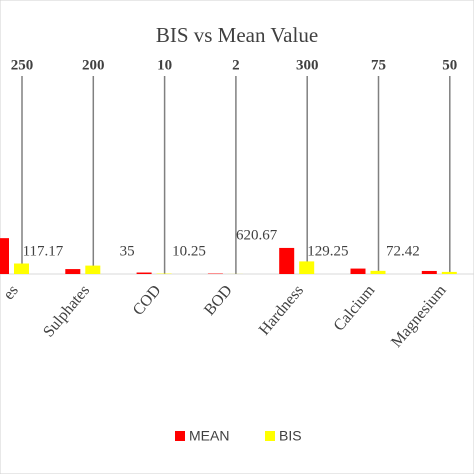 The image size is (474, 474). What do you see at coordinates (257, 235) in the screenshot?
I see `data-label: 620.67` at bounding box center [257, 235].